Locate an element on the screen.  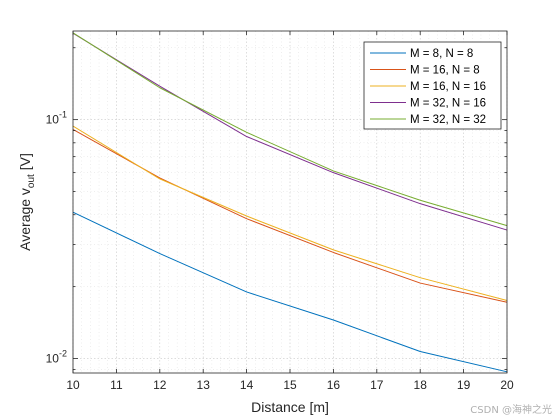
x-tick-label: 20 is located at coordinates (507, 385).